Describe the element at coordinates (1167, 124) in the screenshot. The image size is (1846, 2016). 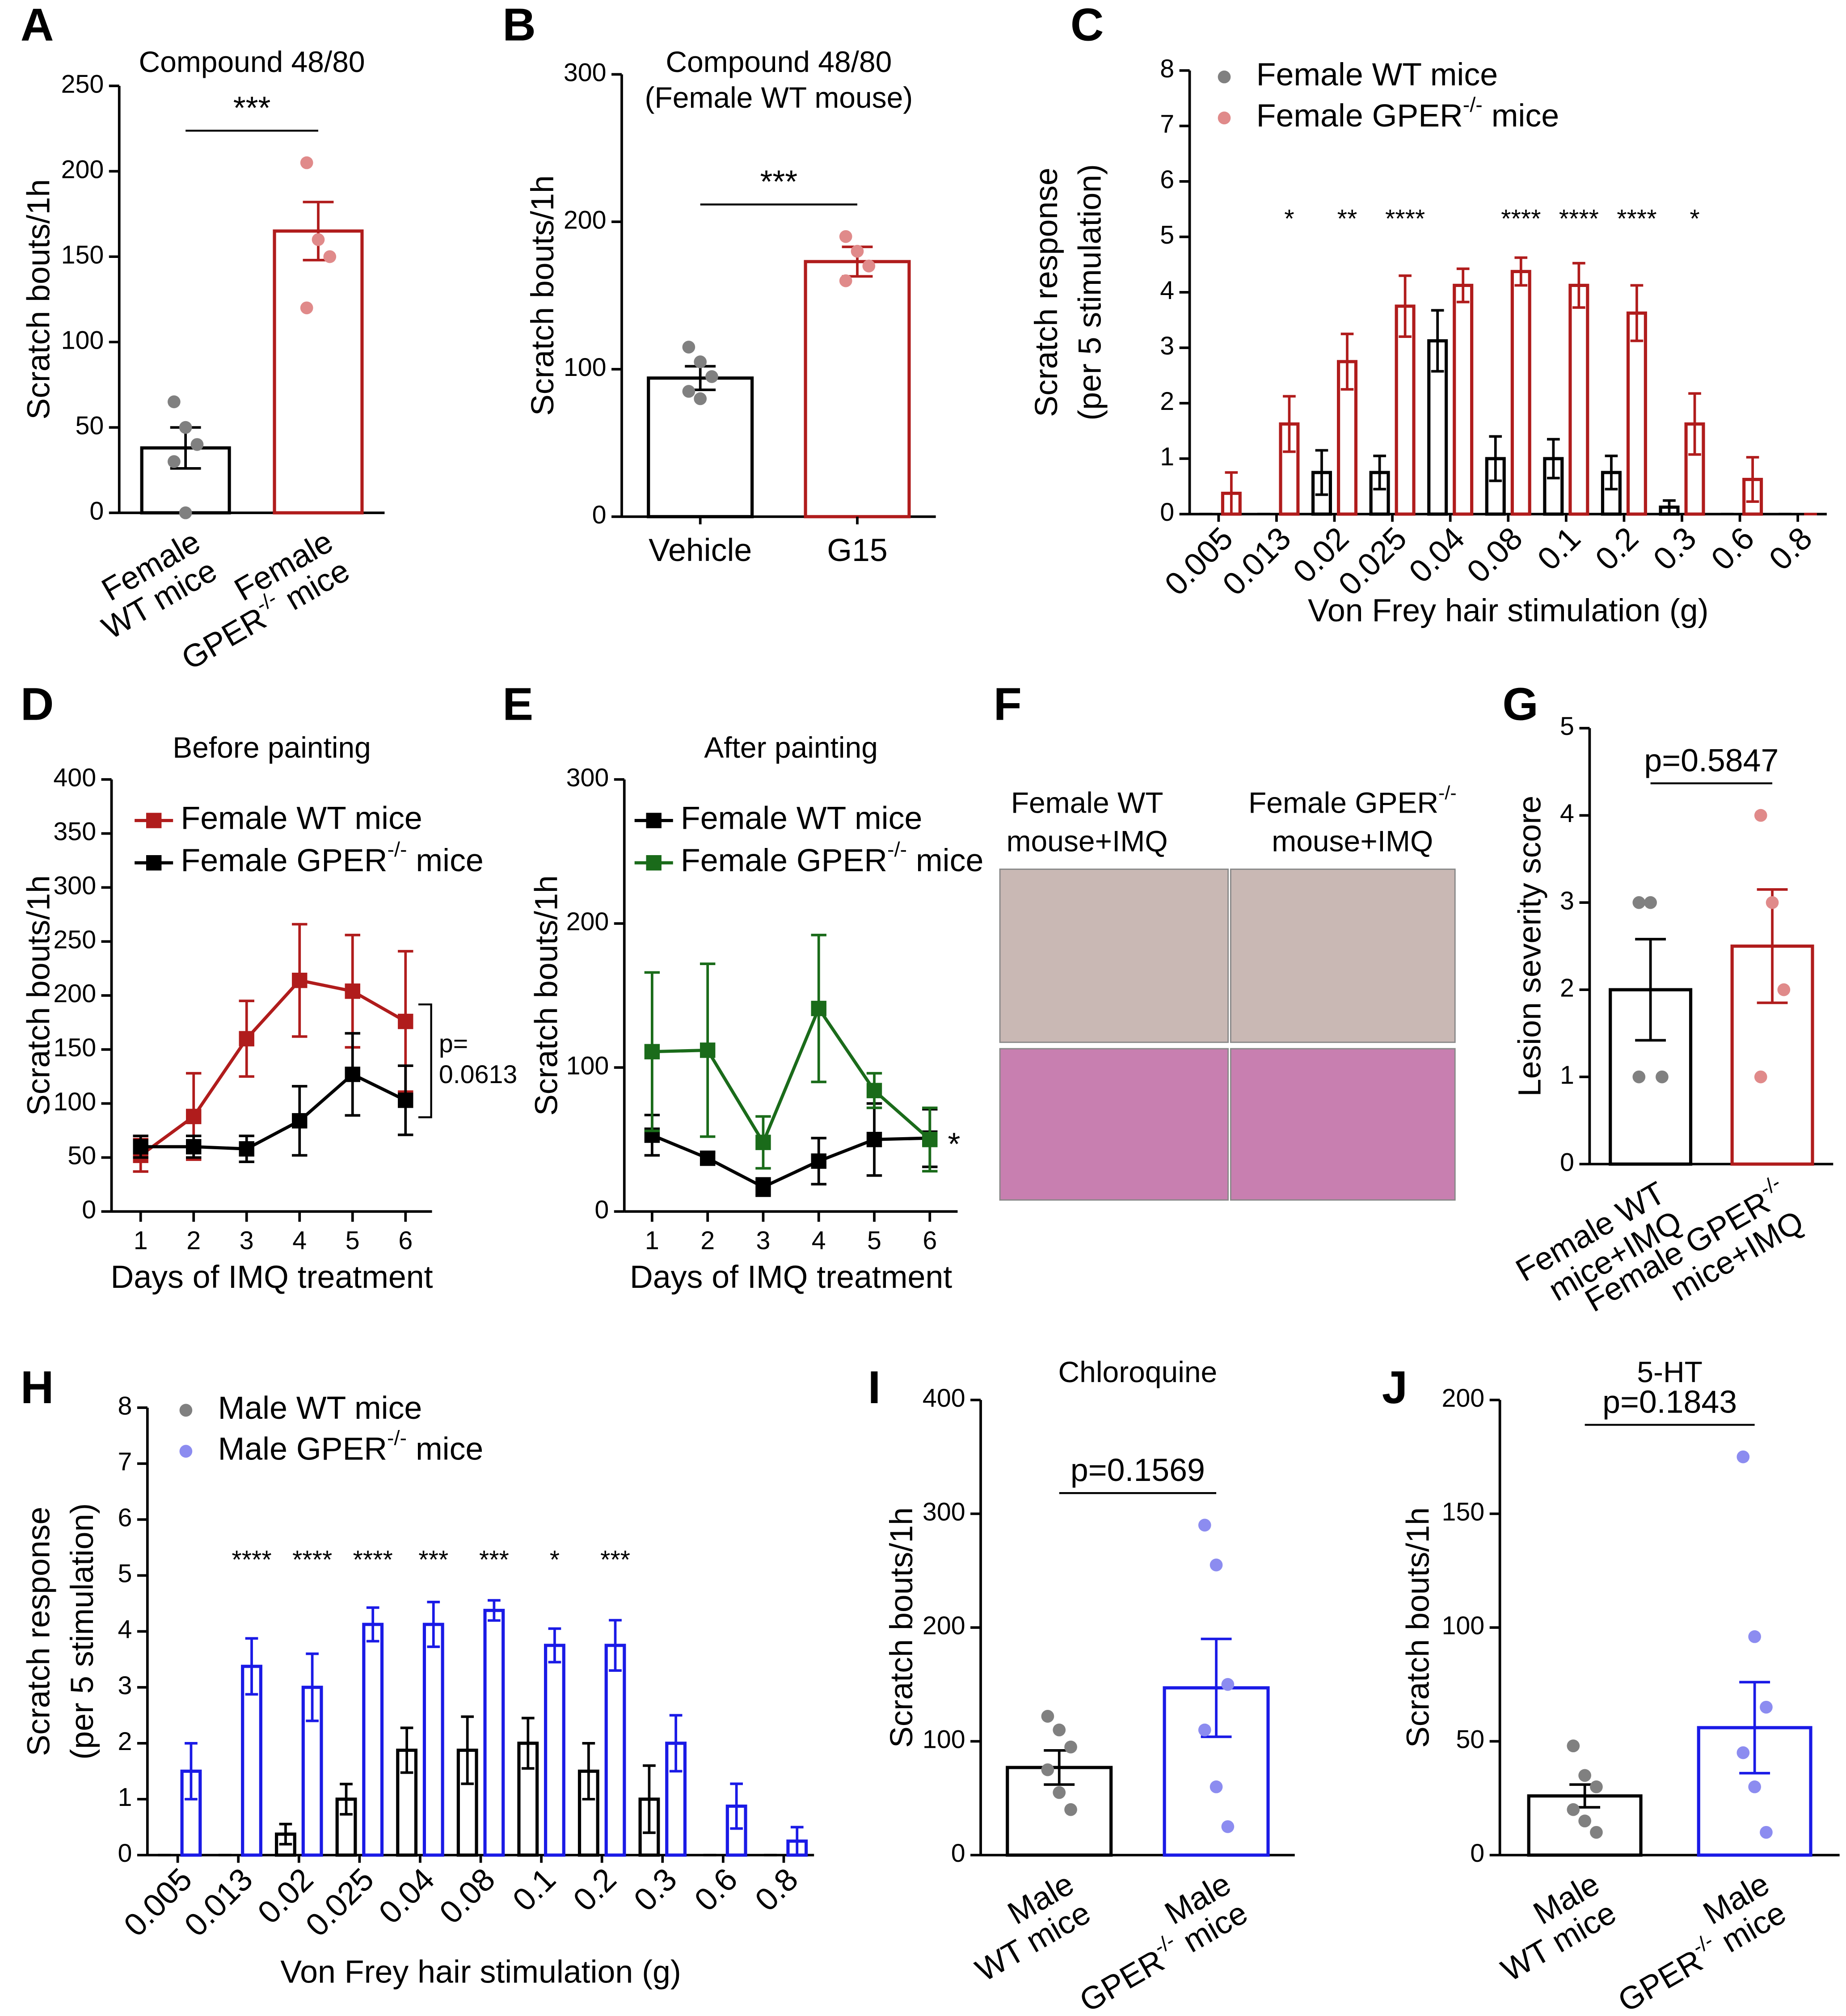
I see `y-tick-label: 7` at that location.